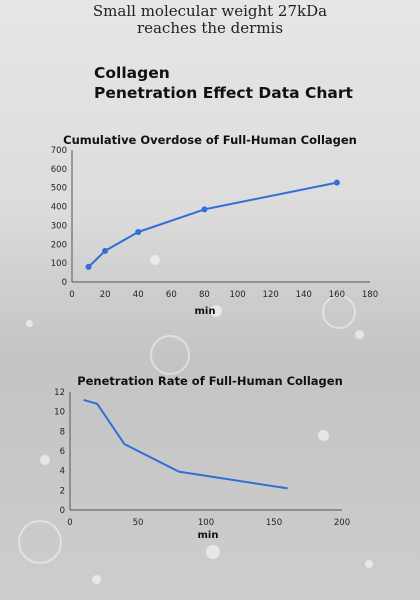 This screenshot has width=420, height=600. What do you see at coordinates (138, 295) in the screenshot?
I see `x-tick-label: 40` at bounding box center [138, 295].